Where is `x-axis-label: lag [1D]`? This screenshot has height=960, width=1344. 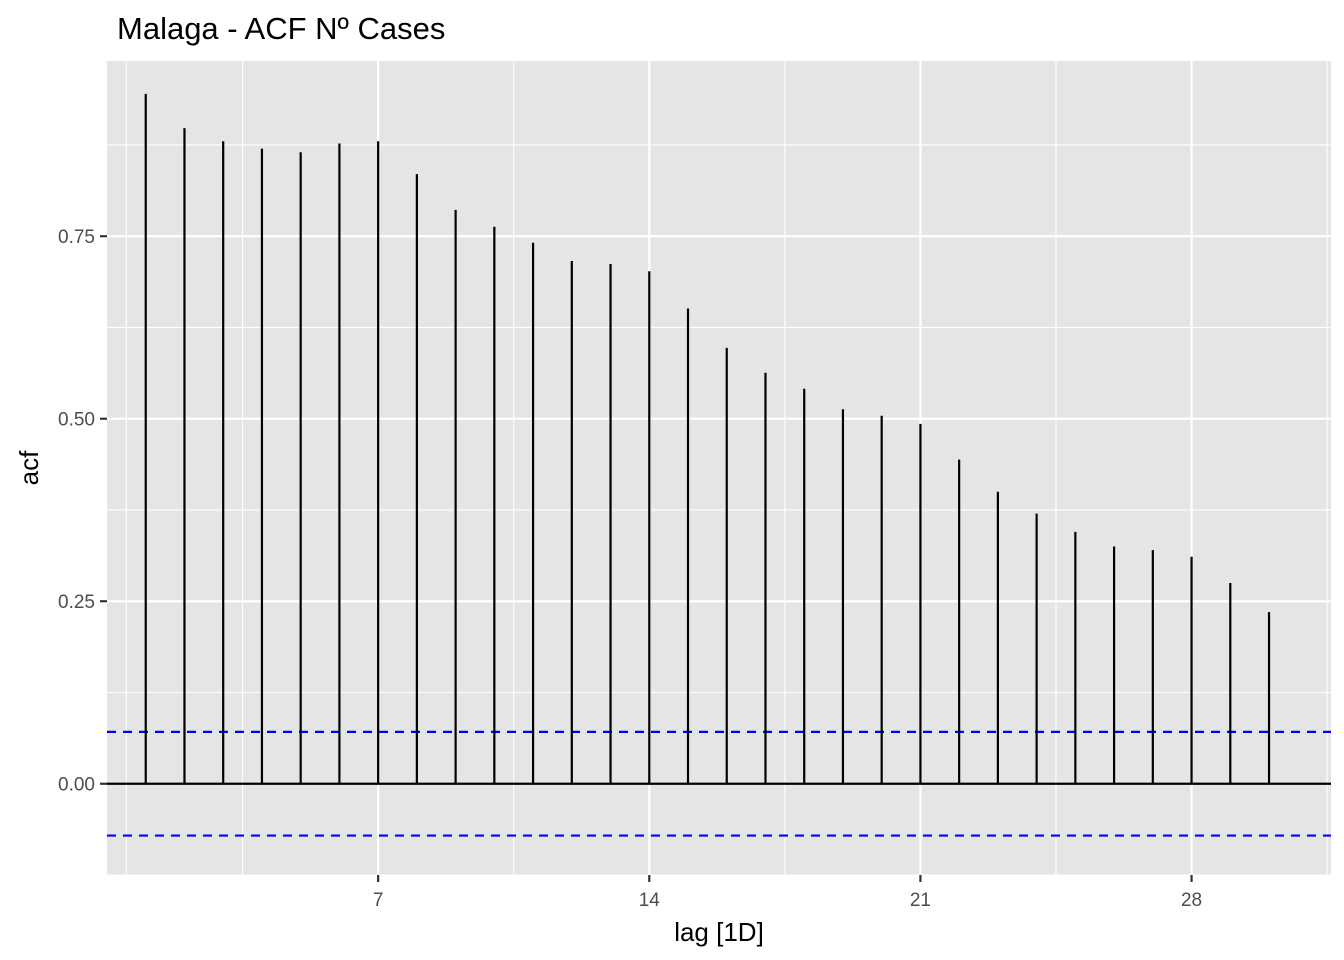
x-axis-label: lag [1D] is located at coordinates (719, 932).